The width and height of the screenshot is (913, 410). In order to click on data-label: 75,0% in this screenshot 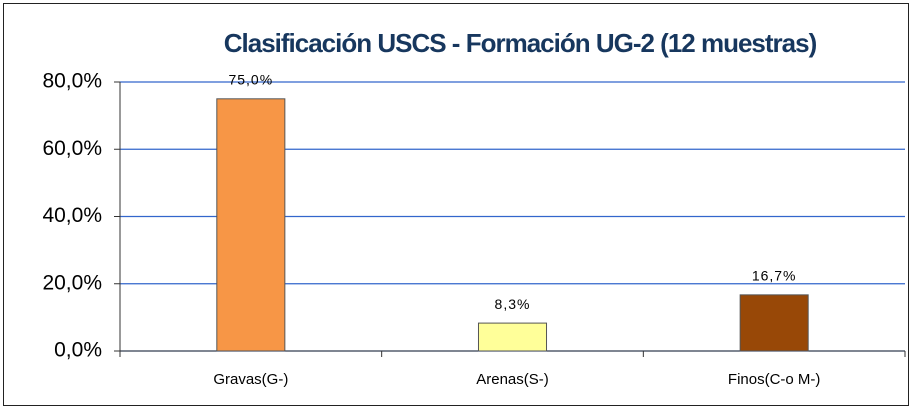, I will do `click(250, 80)`.